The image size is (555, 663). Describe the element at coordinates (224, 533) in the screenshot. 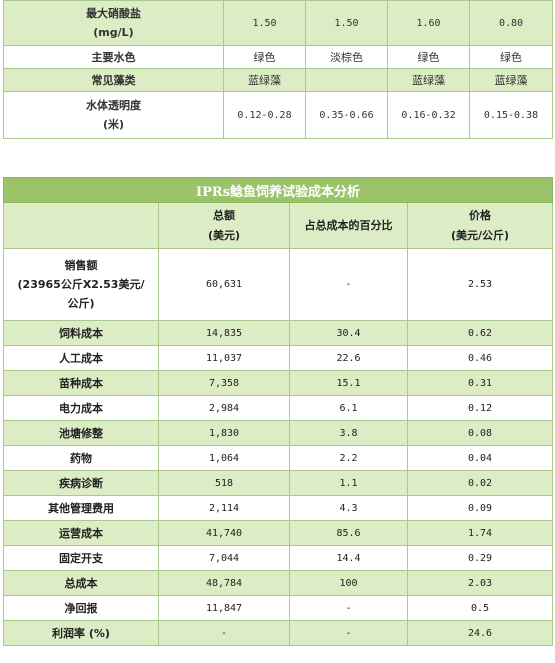

I see `cell-total: 41,740` at that location.